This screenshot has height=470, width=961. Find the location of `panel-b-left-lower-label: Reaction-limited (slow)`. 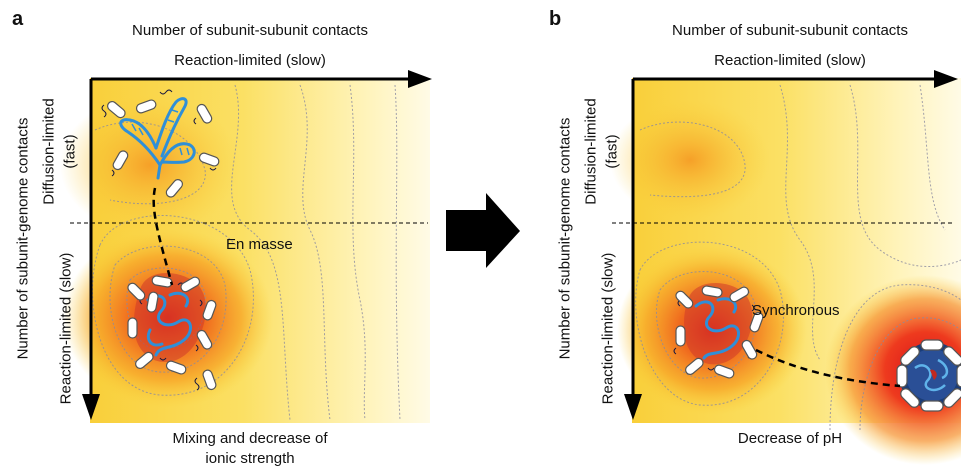

panel-b-left-lower-label: Reaction-limited (slow) is located at coordinates (608, 328).